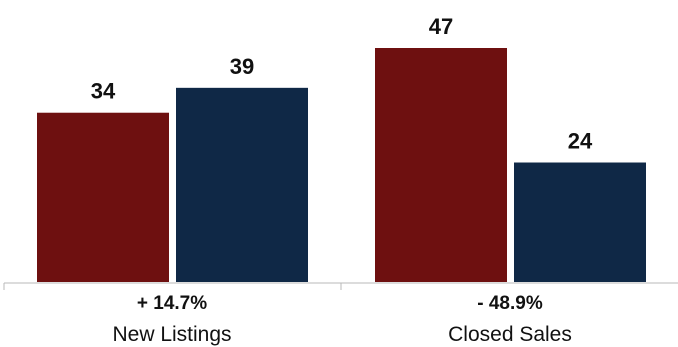 The width and height of the screenshot is (678, 347). Describe the element at coordinates (510, 303) in the screenshot. I see `change-label-closed-sales: - 48.9%` at that location.